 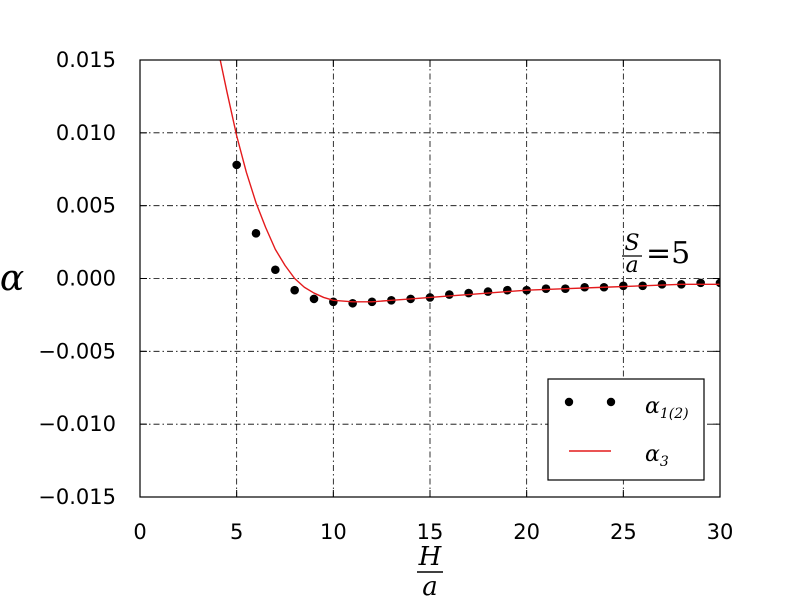 I want to click on legend-box, so click(x=626, y=429).